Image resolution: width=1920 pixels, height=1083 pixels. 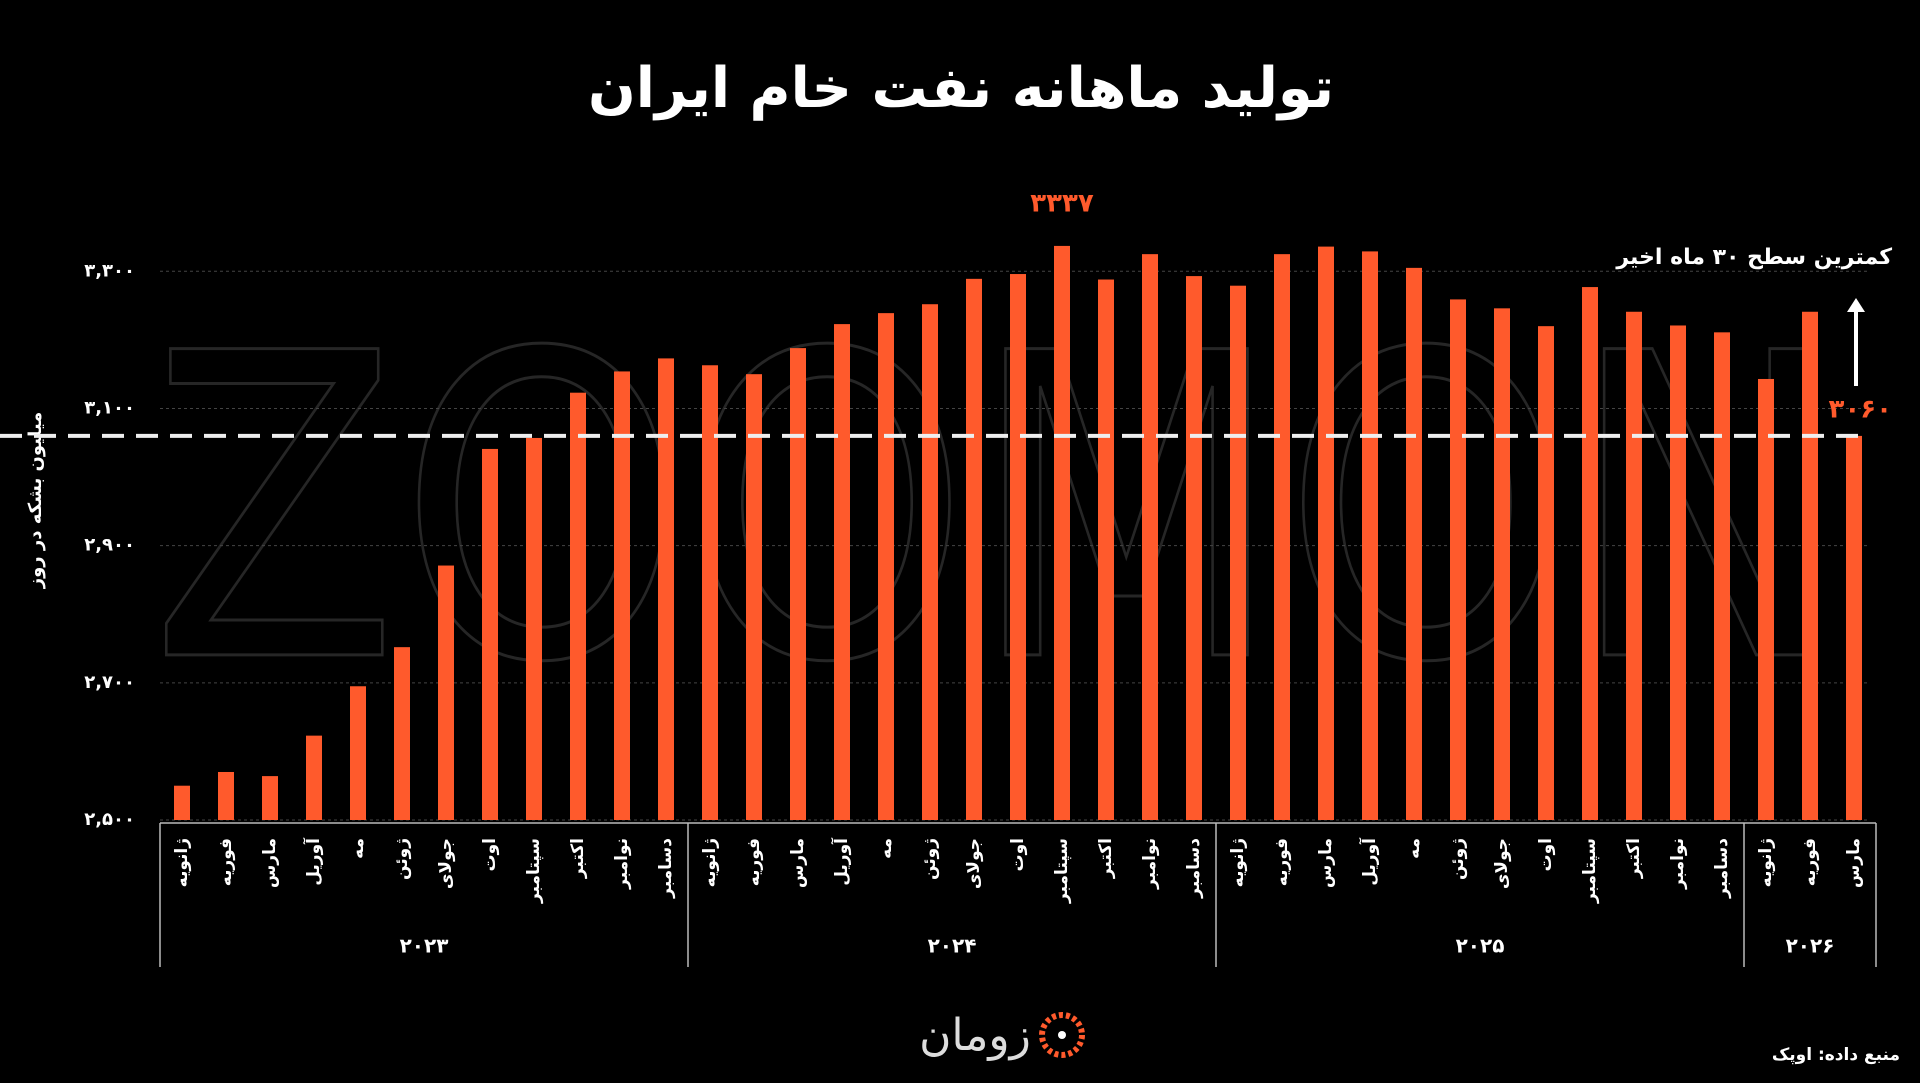 I want to click on group-label: ۲۰۲۴, so click(x=952, y=946).